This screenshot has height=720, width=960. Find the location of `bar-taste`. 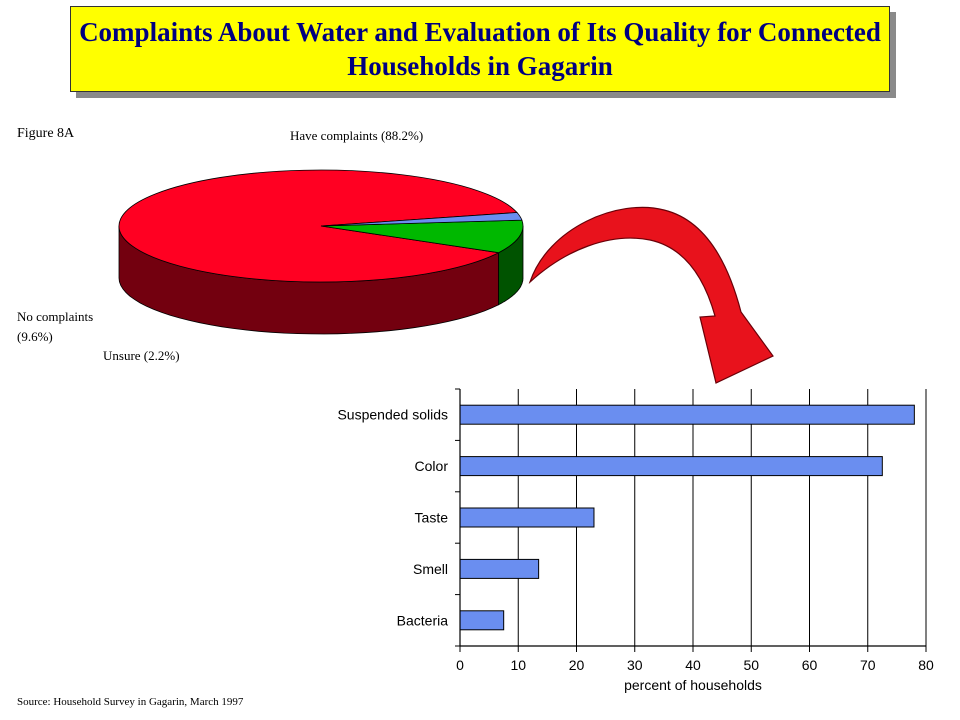

bar-taste is located at coordinates (527, 517).